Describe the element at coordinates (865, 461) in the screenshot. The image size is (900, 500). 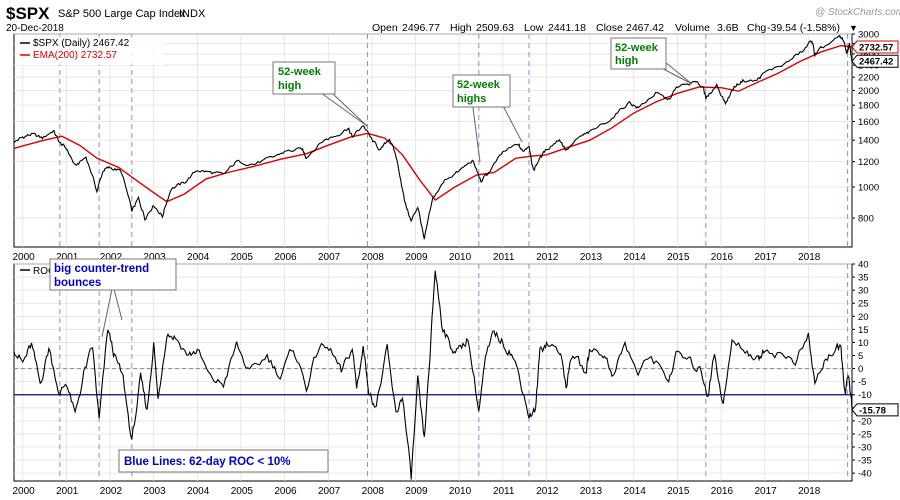
I see `roc-y-tick-label: -35` at that location.